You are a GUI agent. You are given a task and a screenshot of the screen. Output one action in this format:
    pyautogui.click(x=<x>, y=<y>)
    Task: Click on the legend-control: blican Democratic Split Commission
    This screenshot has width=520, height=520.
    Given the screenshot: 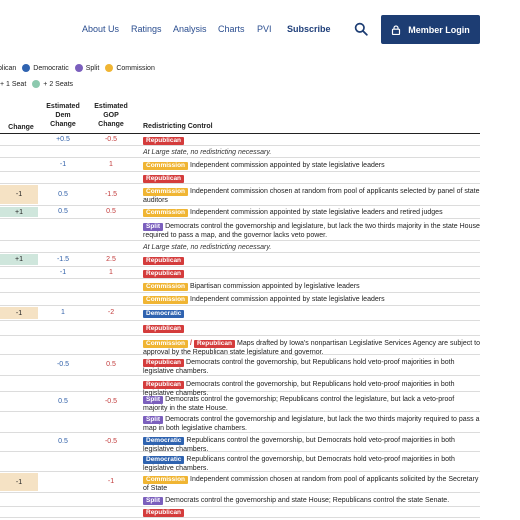 What is the action you would take?
    pyautogui.click(x=77, y=68)
    